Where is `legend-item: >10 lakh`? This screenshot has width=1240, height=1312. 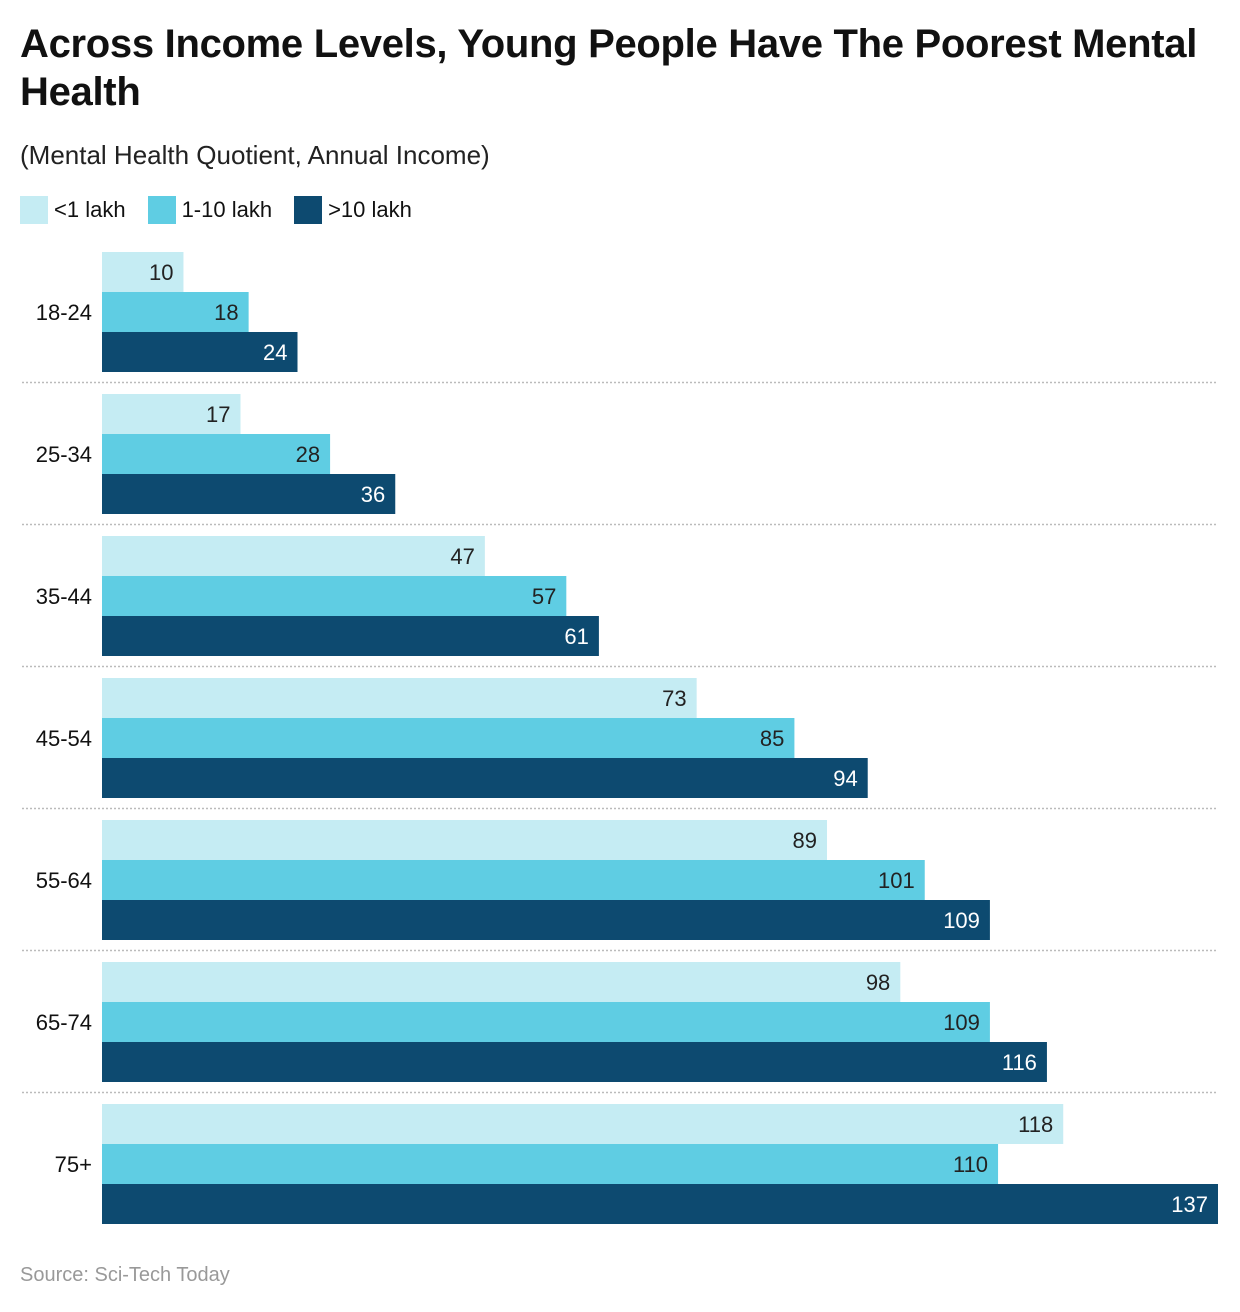 legend-item: >10 lakh is located at coordinates (353, 210).